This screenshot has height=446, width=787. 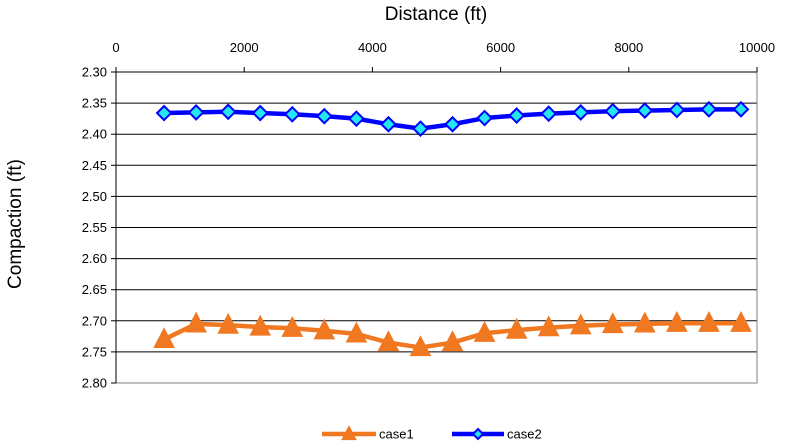 I want to click on y-tick-label: 2.80, so click(x=94, y=383).